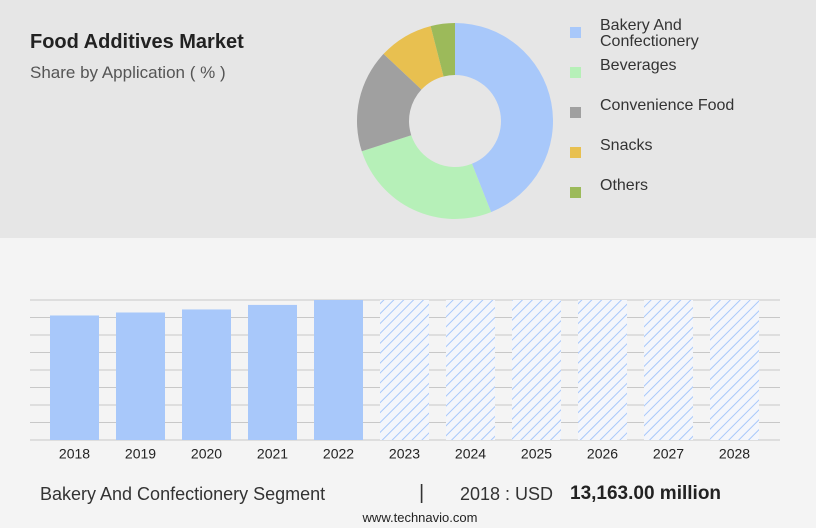  Describe the element at coordinates (338, 454) in the screenshot. I see `x-tick-label: 2022` at that location.